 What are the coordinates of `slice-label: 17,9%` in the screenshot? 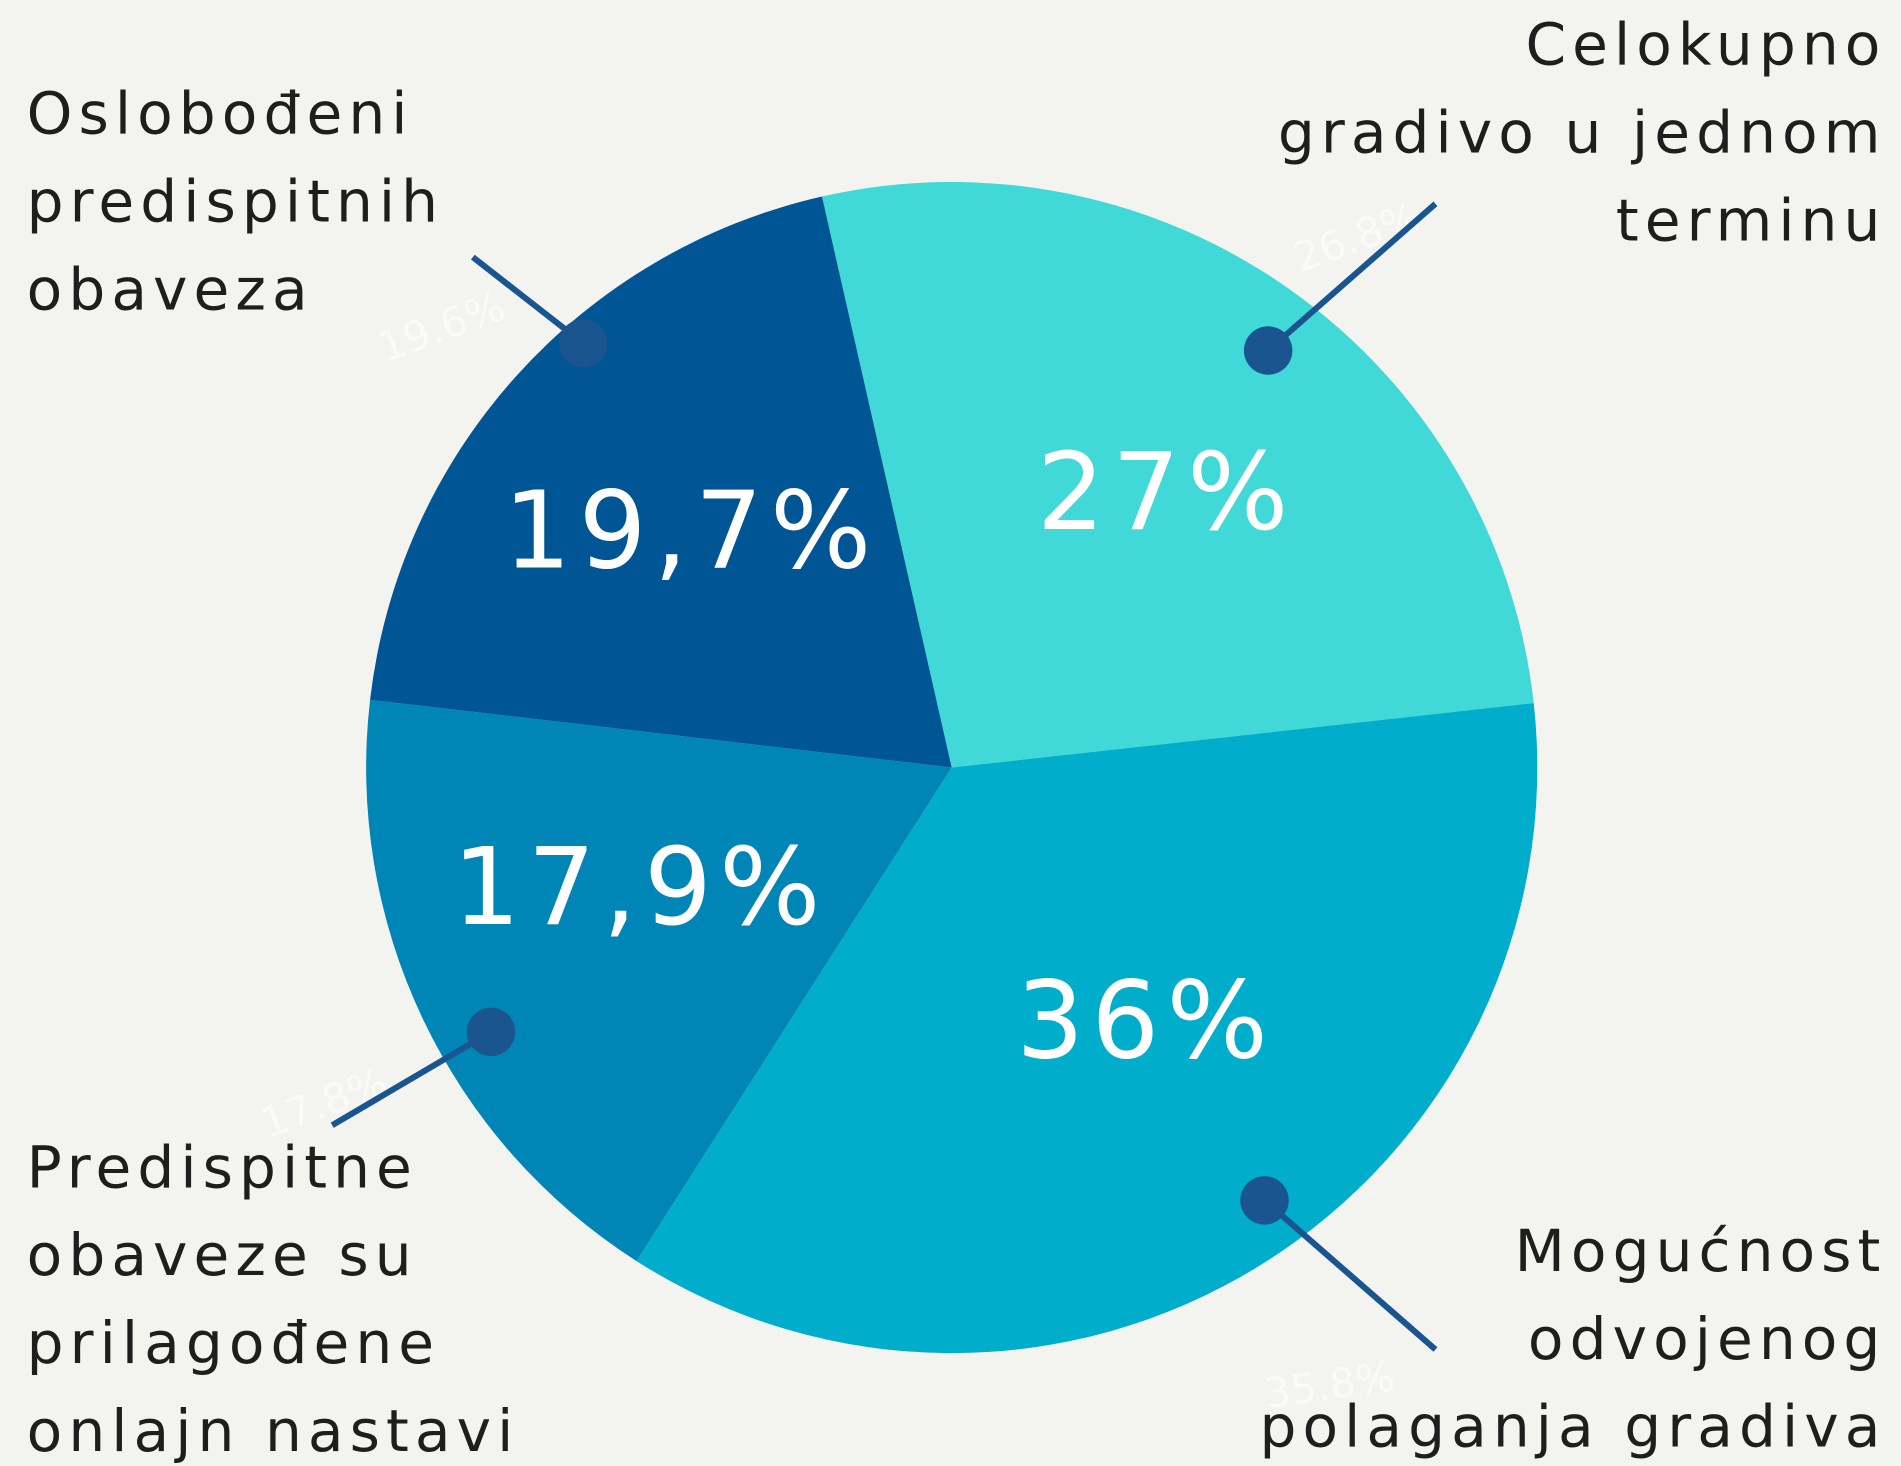 It's located at (640, 888).